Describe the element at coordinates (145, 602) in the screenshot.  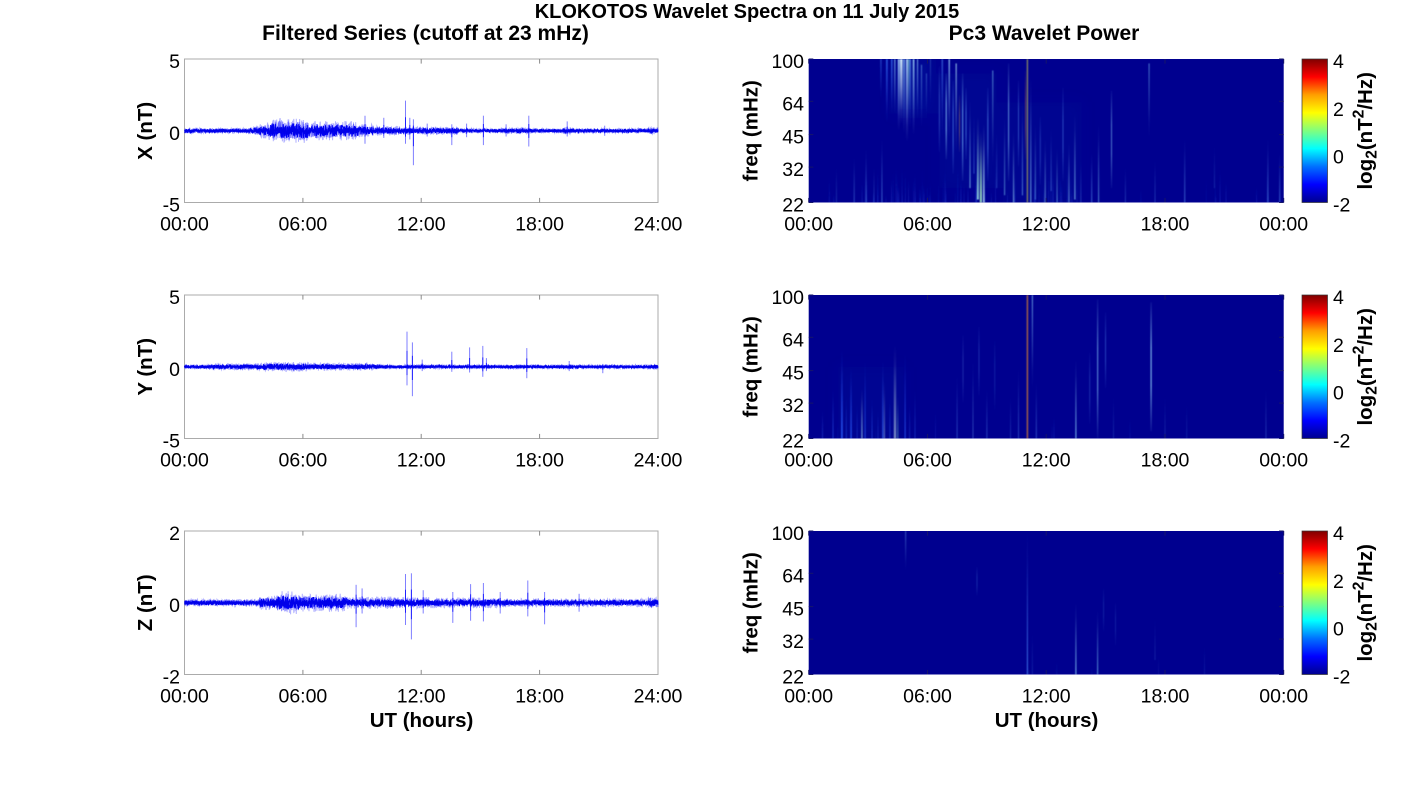
I see `svg-text: Z (nT)` at that location.